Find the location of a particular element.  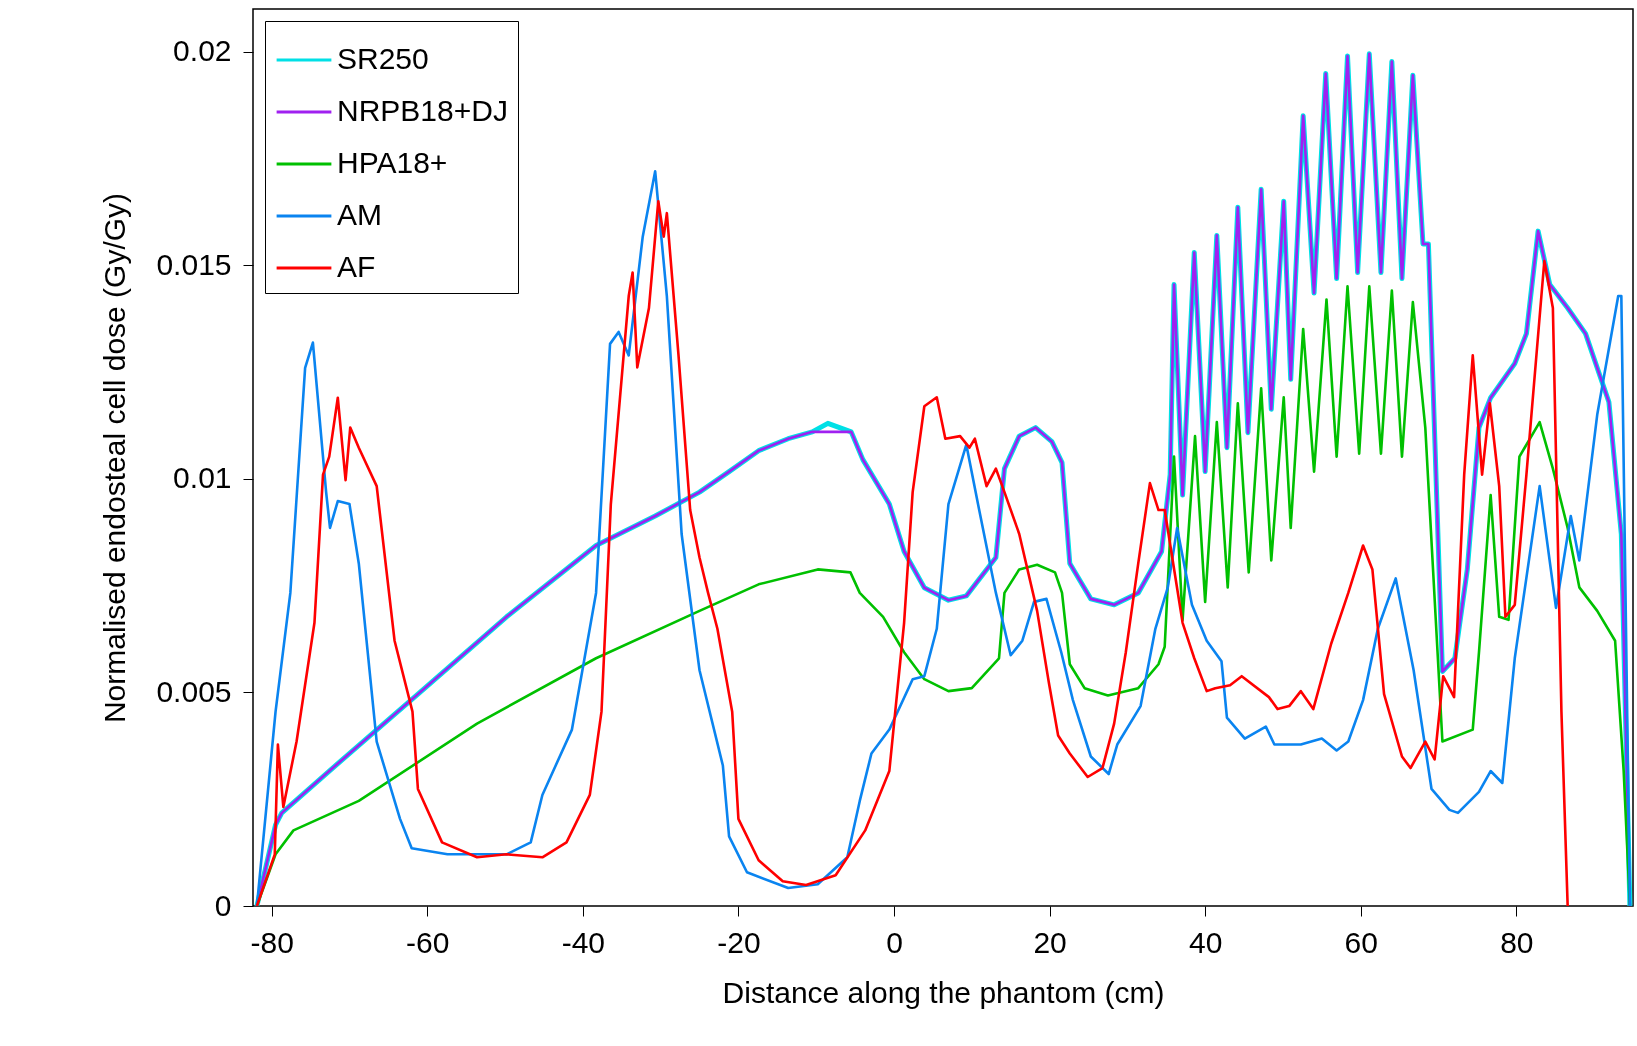

y-tick-label: 0.015 is located at coordinates (194, 264).